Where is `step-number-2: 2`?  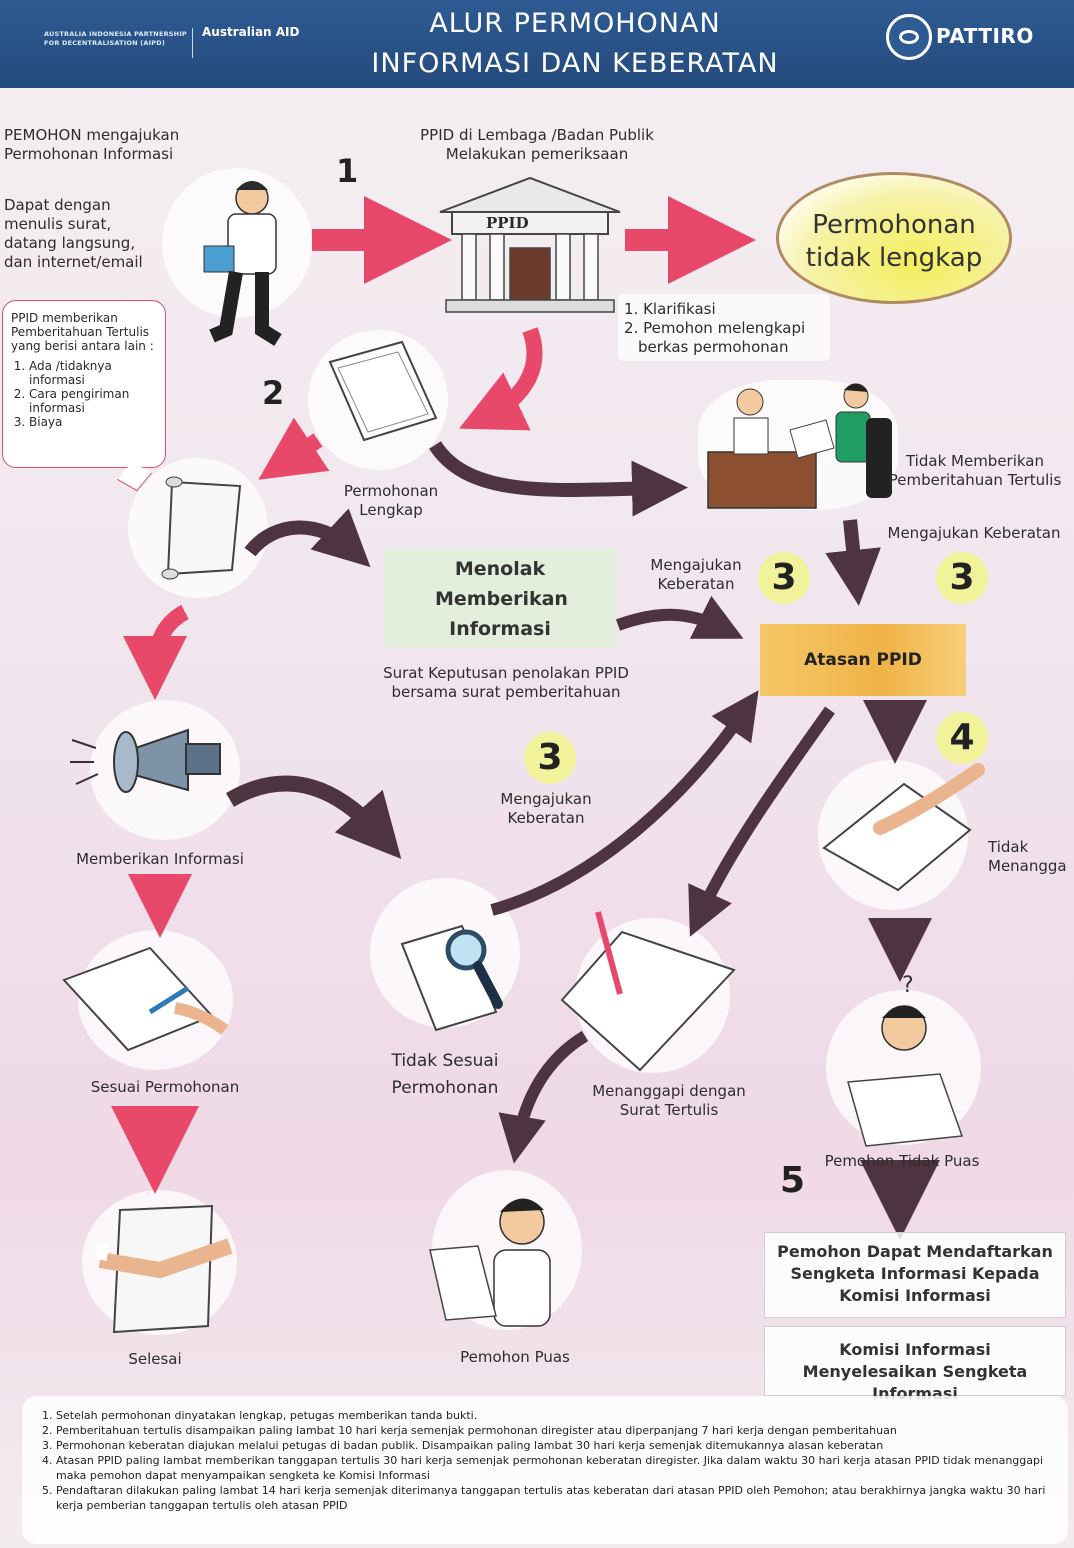
step-number-2: 2 is located at coordinates (273, 393).